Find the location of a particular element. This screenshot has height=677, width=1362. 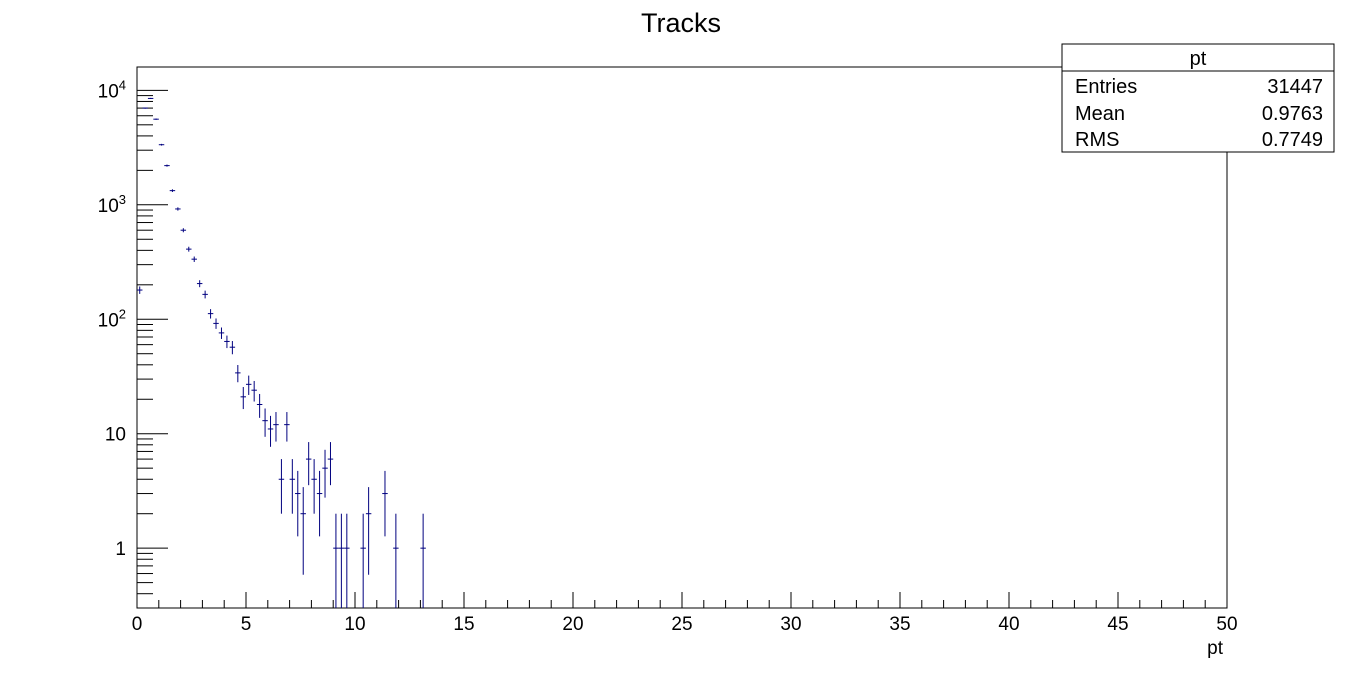

x-tick-label: 0 is located at coordinates (137, 624).